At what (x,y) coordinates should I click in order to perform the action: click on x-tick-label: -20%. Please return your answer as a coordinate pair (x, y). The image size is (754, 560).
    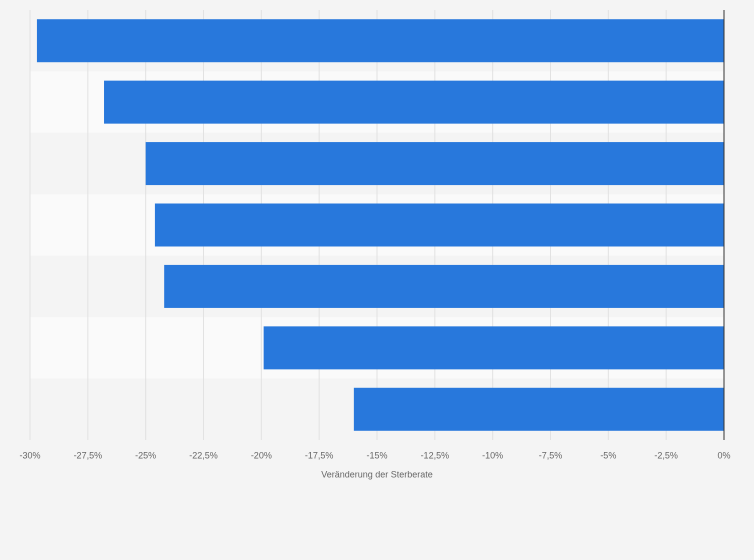
    Looking at the image, I should click on (261, 455).